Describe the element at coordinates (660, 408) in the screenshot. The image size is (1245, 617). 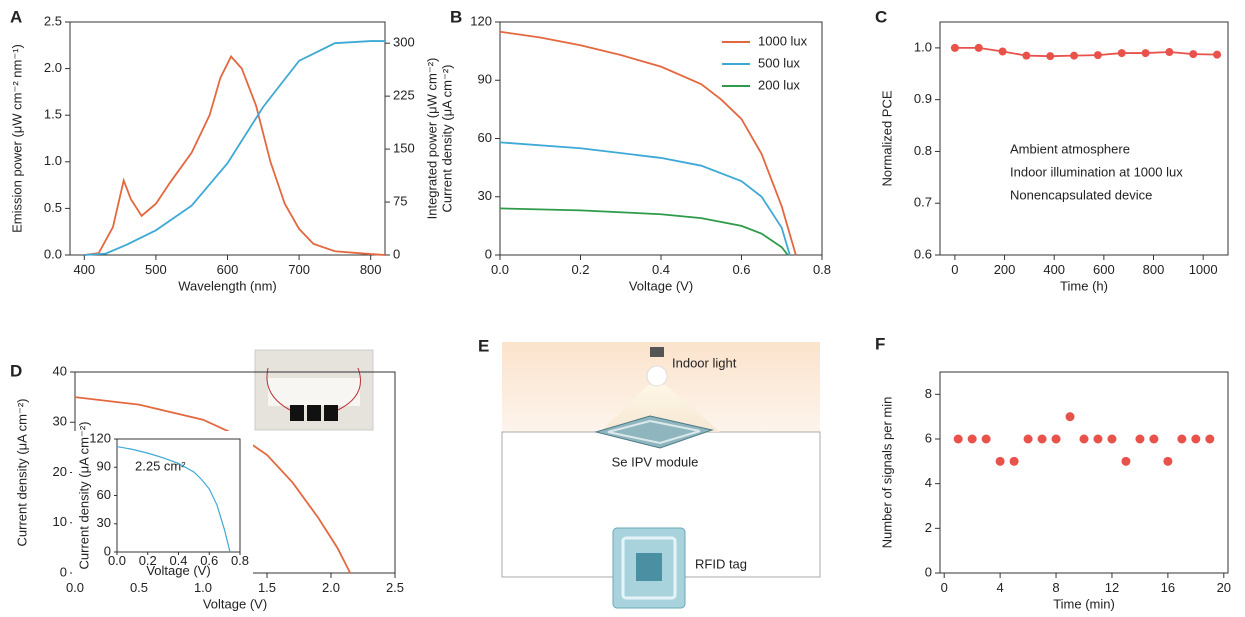
I see `light-beam` at that location.